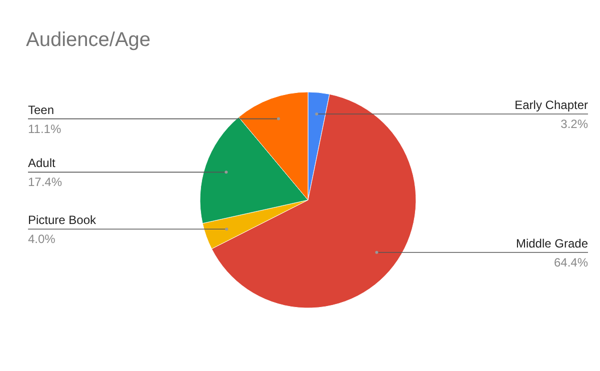 The height and width of the screenshot is (371, 600). I want to click on data-label: 64.4%, so click(571, 262).